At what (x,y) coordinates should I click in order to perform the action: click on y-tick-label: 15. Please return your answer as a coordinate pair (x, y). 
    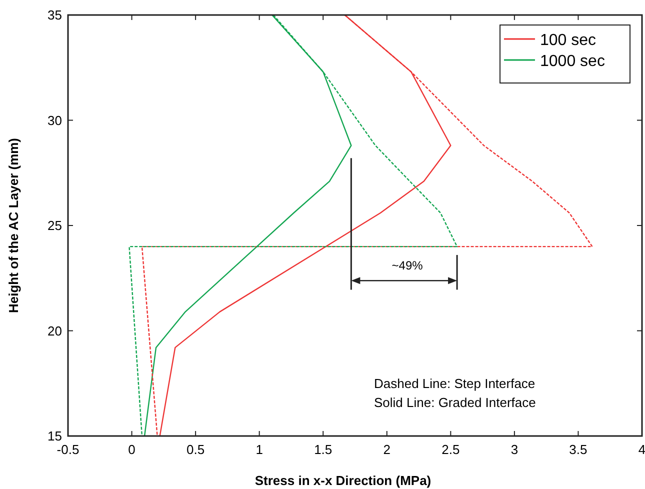
    Looking at the image, I should click on (55, 436).